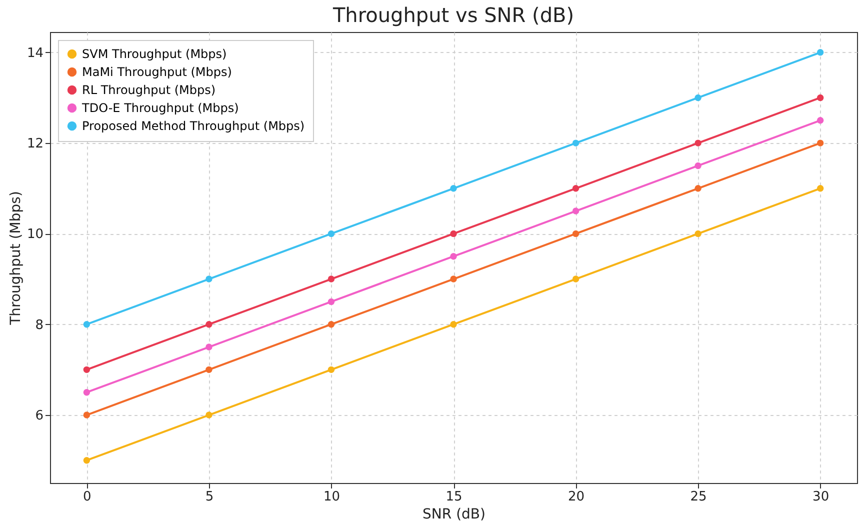  Describe the element at coordinates (698, 497) in the screenshot. I see `x-tick-label: 25` at that location.